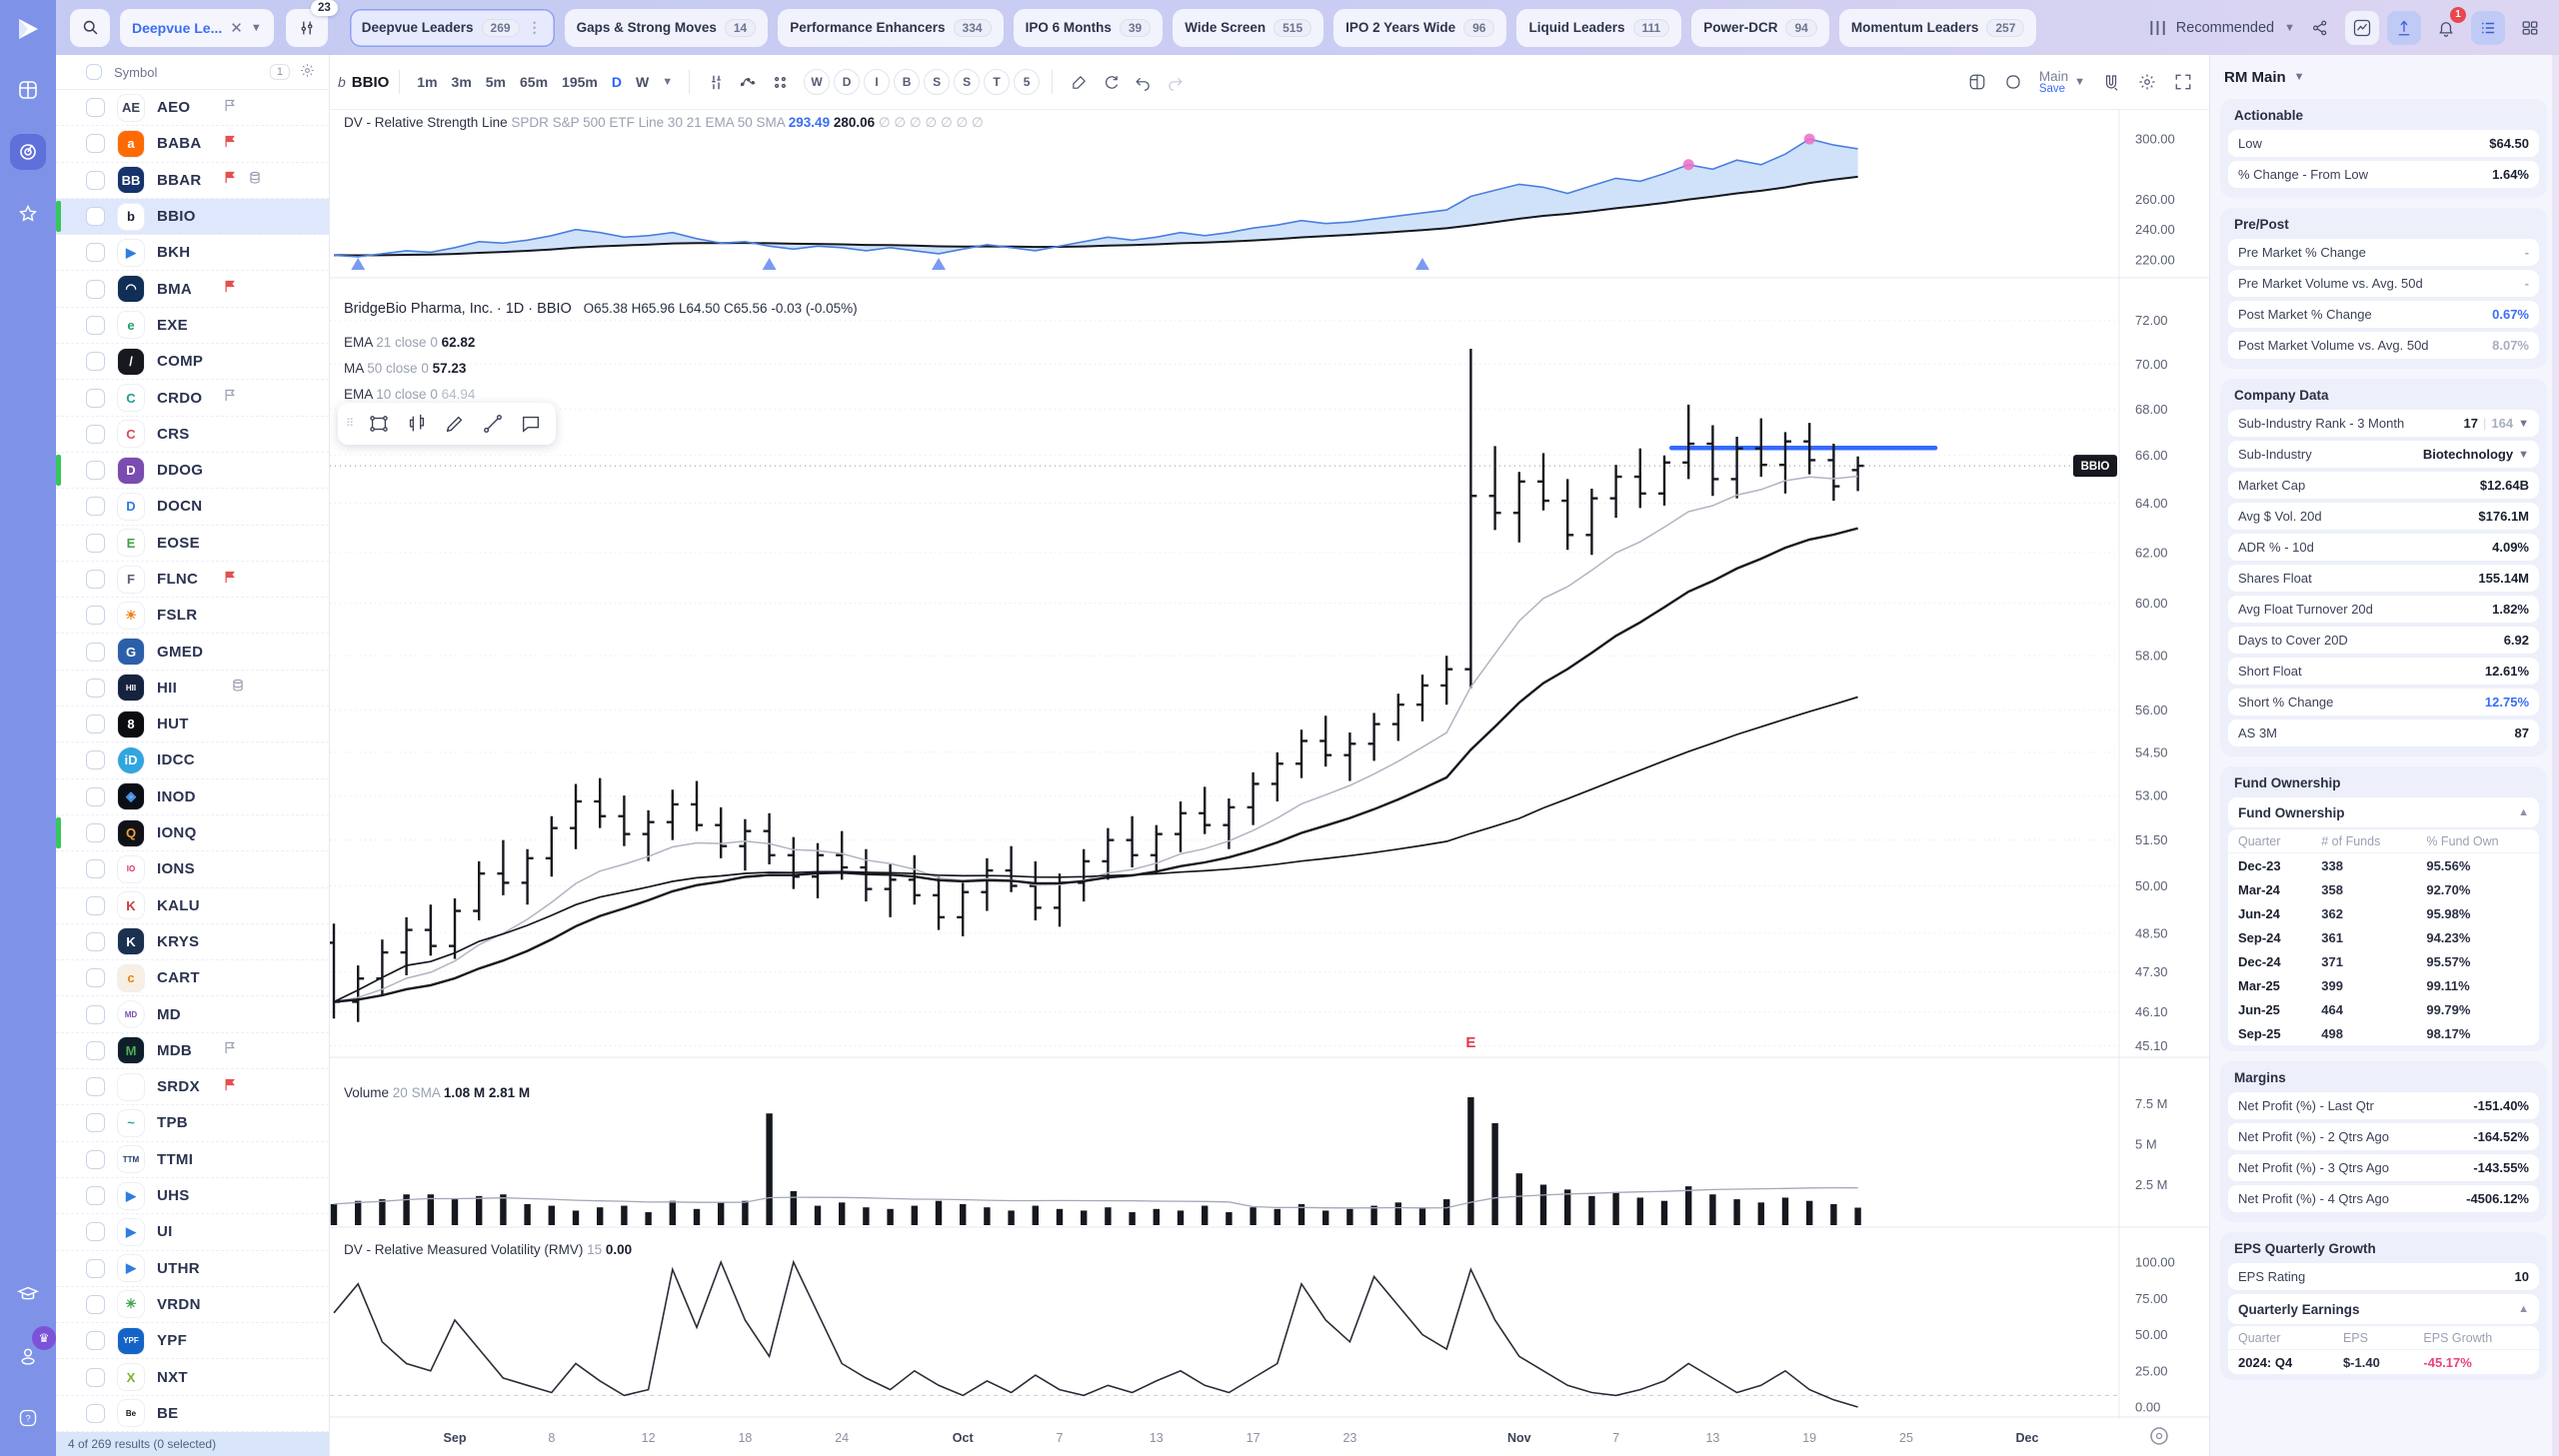  What do you see at coordinates (452, 27) in the screenshot?
I see `tab-deepvue-leaders: Deepvue Leaders 269 ⋮` at bounding box center [452, 27].